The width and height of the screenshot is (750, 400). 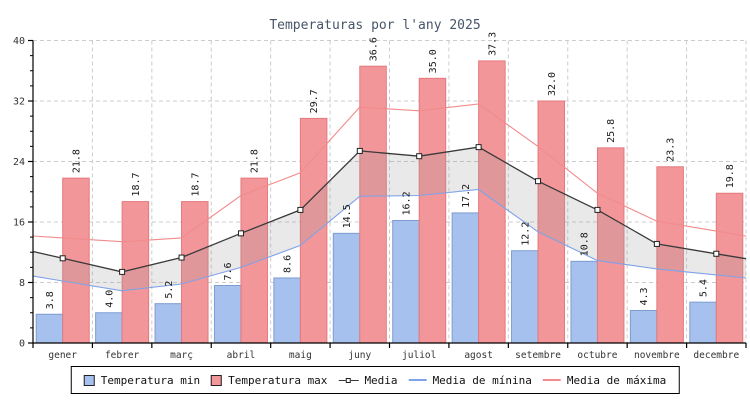 What do you see at coordinates (150, 380) in the screenshot?
I see `legend-label-temperatura-min: Temperatura min` at bounding box center [150, 380].